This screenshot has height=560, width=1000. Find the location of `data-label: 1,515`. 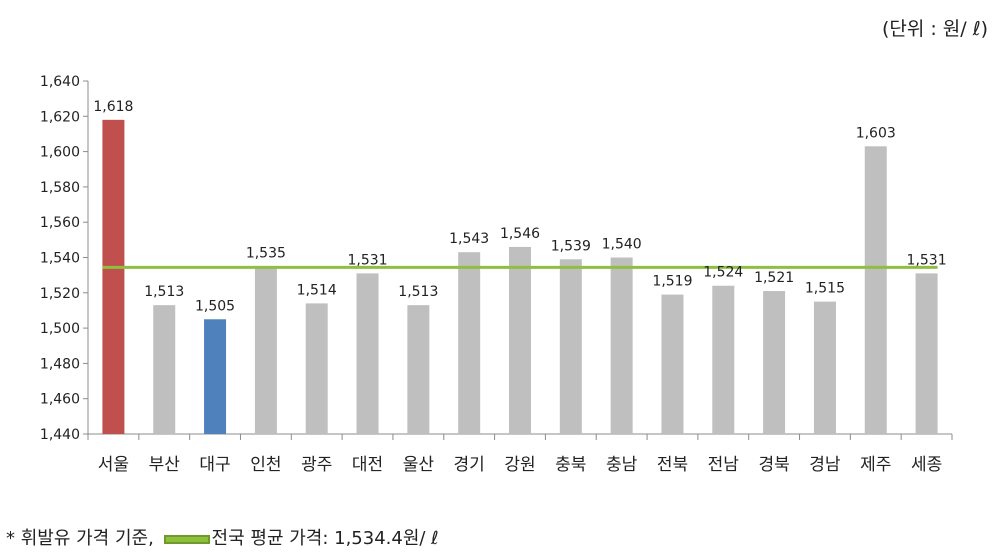

data-label: 1,515 is located at coordinates (825, 289).